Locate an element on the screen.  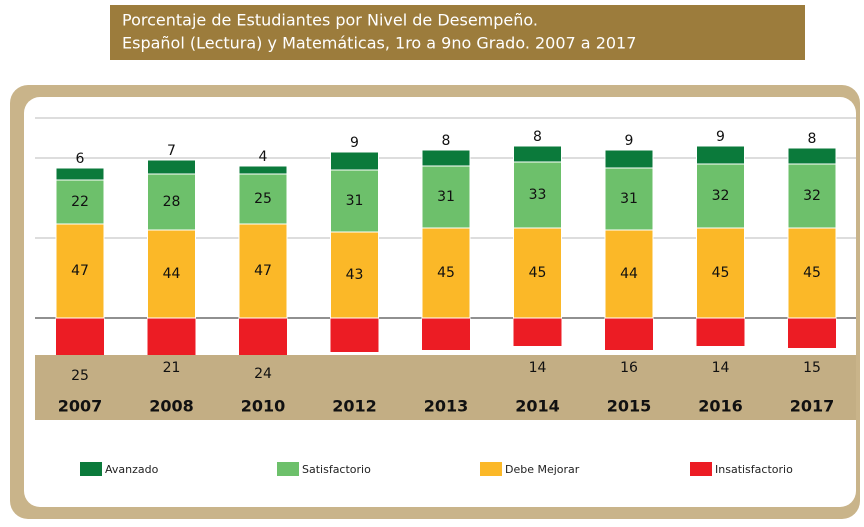
legend-label: Avanzado is located at coordinates (132, 469).